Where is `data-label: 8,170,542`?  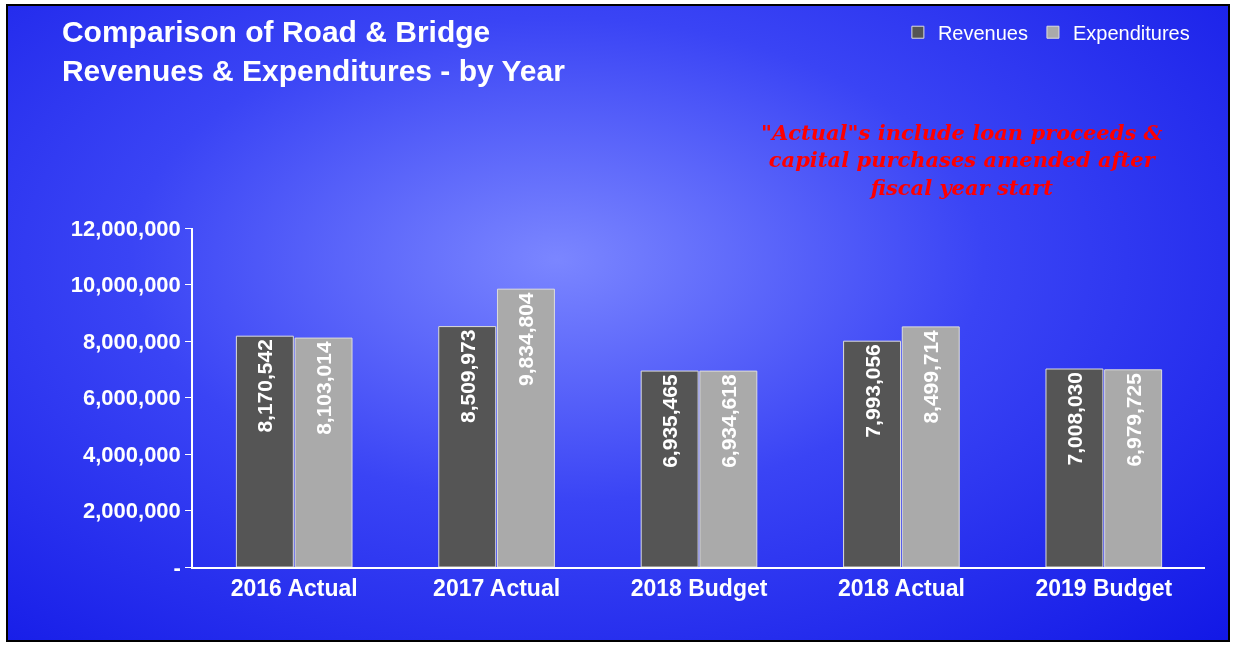 data-label: 8,170,542 is located at coordinates (265, 386).